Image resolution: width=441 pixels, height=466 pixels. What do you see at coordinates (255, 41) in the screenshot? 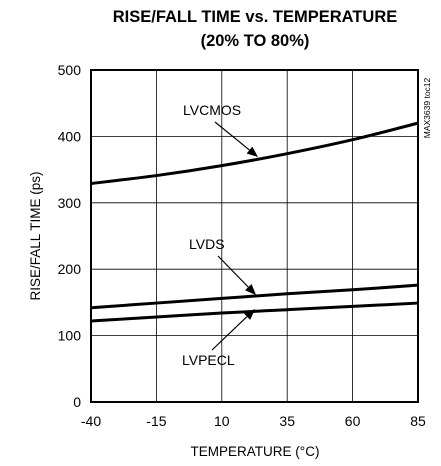
I see `chart-subtitle: (20% TO 80%)` at bounding box center [255, 41].